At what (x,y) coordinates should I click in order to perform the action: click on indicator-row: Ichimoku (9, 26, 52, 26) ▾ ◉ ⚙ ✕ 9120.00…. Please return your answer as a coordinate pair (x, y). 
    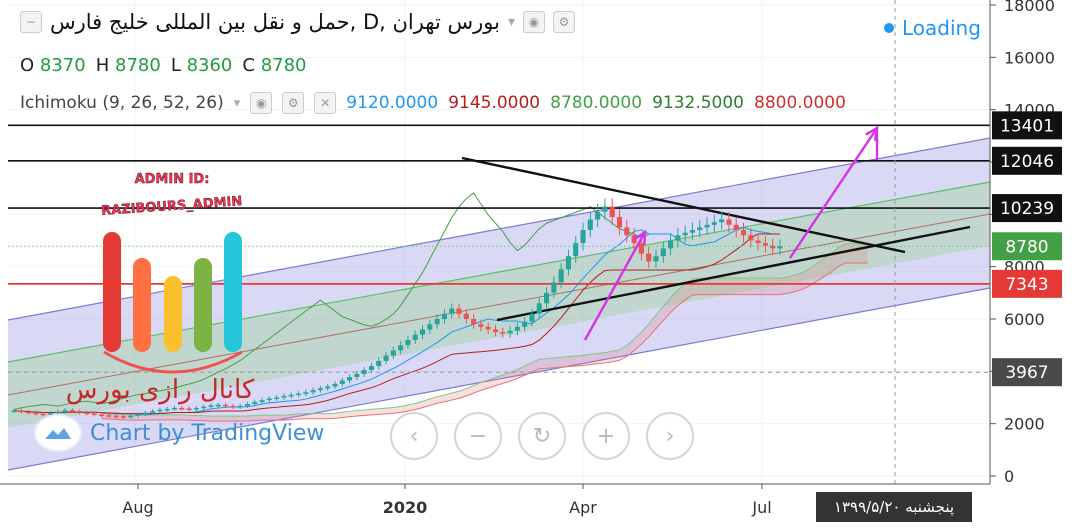
    Looking at the image, I should click on (433, 103).